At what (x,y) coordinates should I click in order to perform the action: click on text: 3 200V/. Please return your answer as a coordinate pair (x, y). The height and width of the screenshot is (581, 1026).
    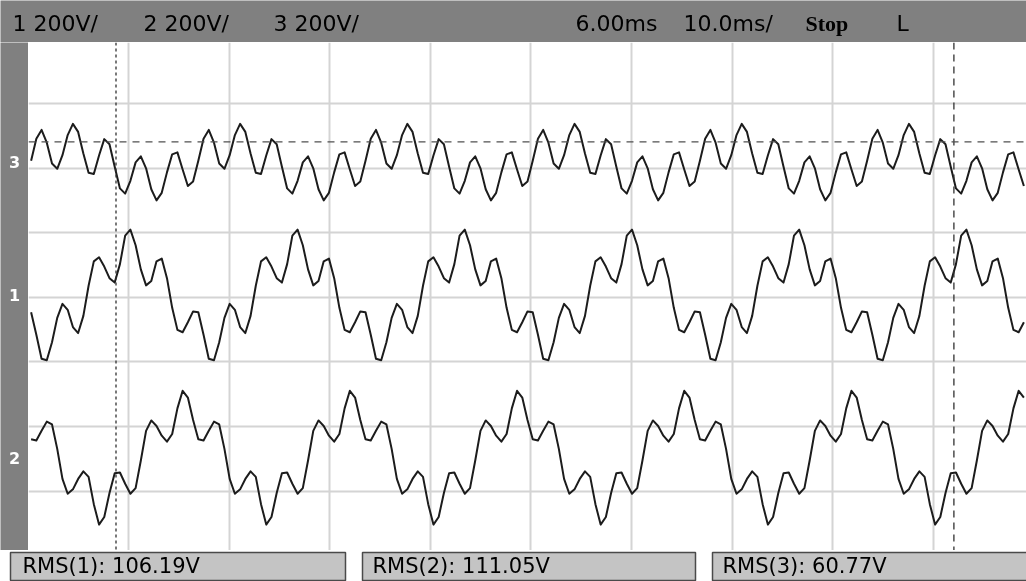
    Looking at the image, I should click on (316, 23).